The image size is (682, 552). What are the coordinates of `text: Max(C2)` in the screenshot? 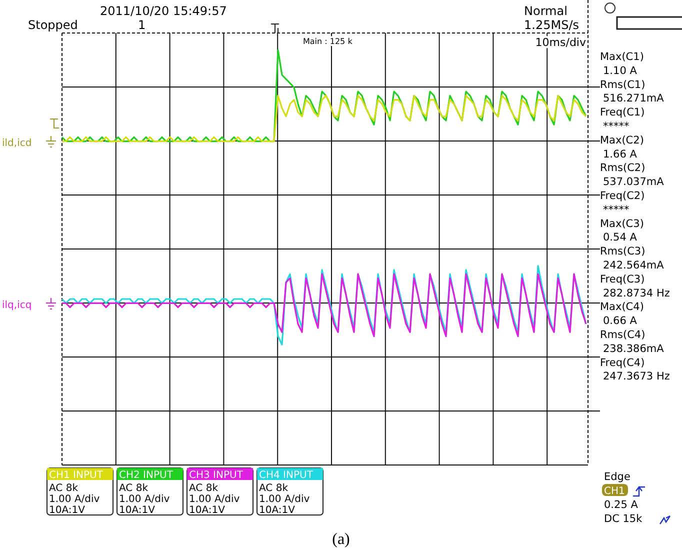 It's located at (622, 140).